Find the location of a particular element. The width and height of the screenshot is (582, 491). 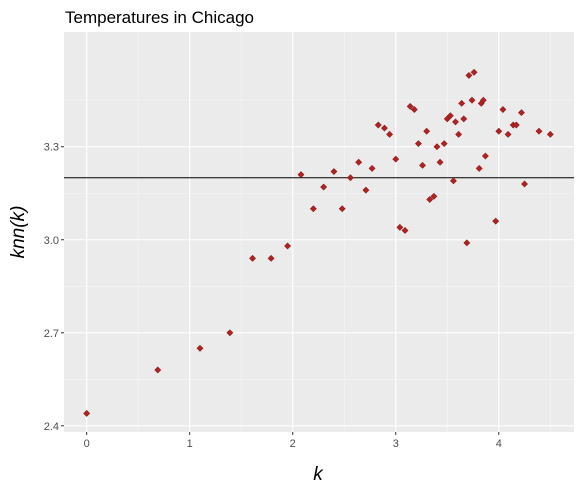

y-tick-label: 2.7 is located at coordinates (51, 334).